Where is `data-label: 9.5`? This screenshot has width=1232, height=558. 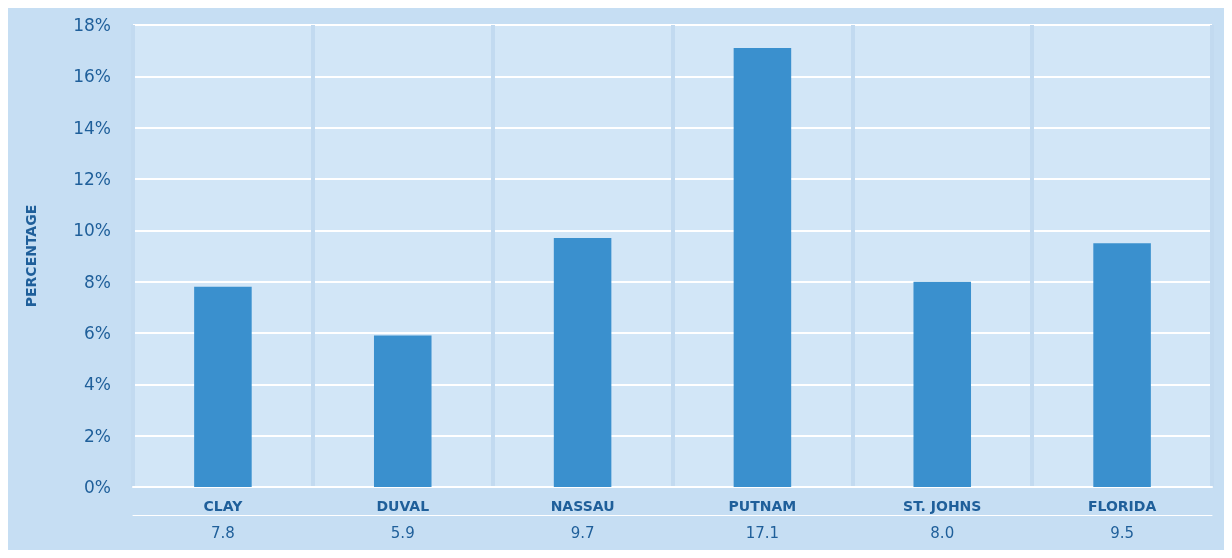
data-label: 9.5 is located at coordinates (1122, 532).